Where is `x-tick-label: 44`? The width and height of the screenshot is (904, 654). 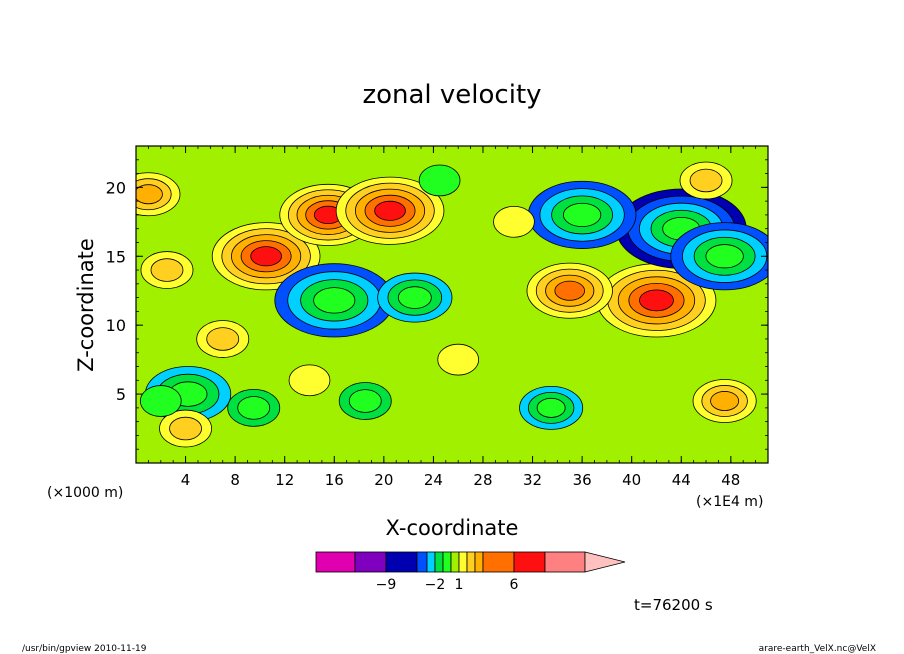
x-tick-label: 44 is located at coordinates (681, 480).